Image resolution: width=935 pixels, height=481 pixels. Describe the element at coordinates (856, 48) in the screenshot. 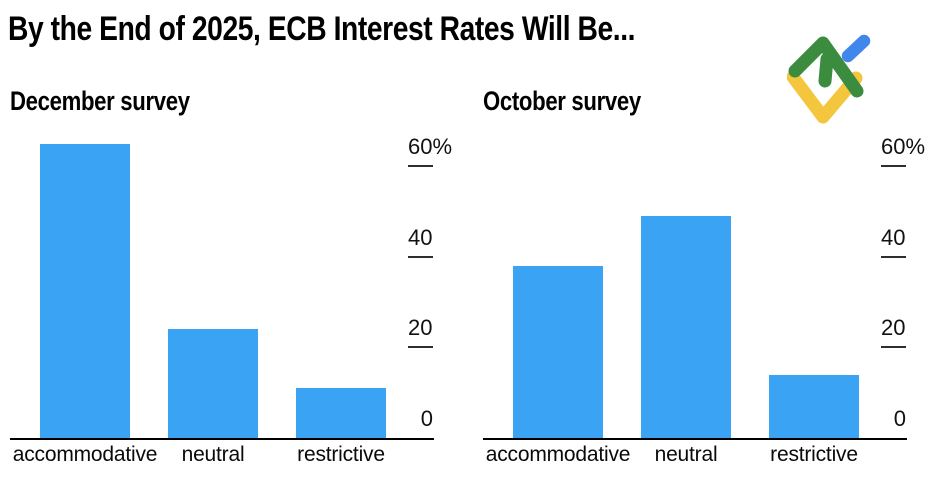

I see `logo-blue-accent-stroke` at that location.